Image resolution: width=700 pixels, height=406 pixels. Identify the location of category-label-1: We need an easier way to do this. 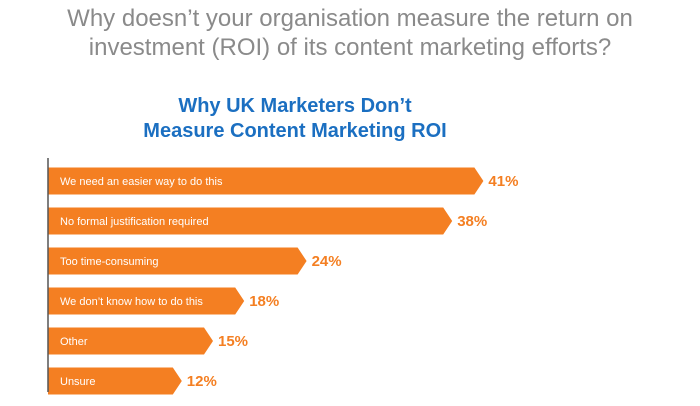
(141, 182).